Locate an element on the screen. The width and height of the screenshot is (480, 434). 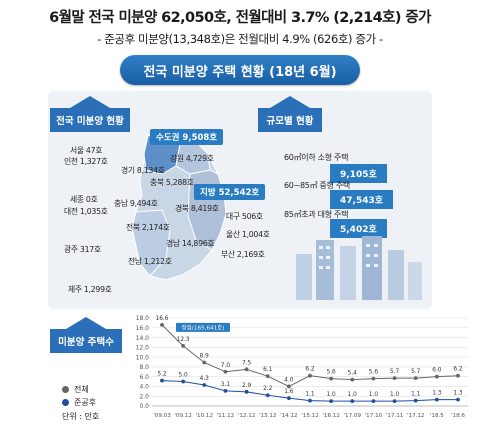
trend-section-badge: 미분양 주택수 is located at coordinates (86, 335).